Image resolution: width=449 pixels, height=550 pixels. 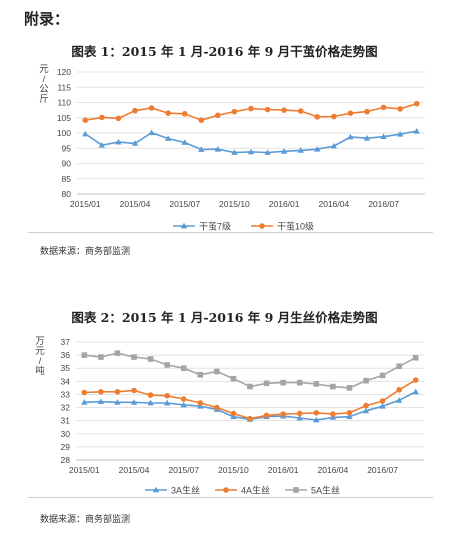 I want to click on chart1-y-tick-label: 95, so click(x=67, y=148).